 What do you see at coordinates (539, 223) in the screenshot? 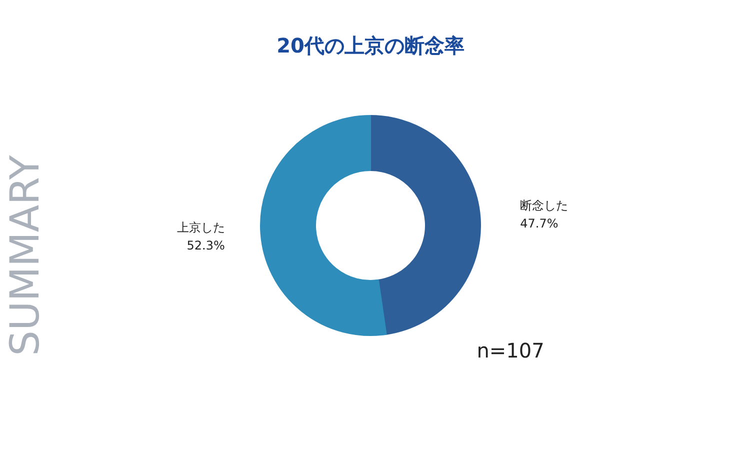
I see `data-label: 47.7%` at bounding box center [539, 223].